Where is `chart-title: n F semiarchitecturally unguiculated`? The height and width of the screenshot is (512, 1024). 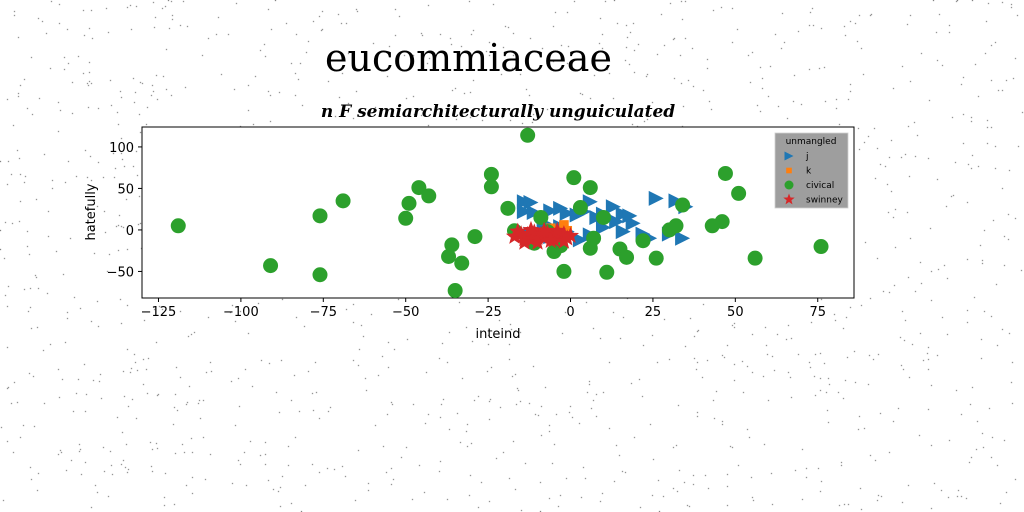
chart-title: n F semiarchitecturally unguiculated is located at coordinates (498, 112).